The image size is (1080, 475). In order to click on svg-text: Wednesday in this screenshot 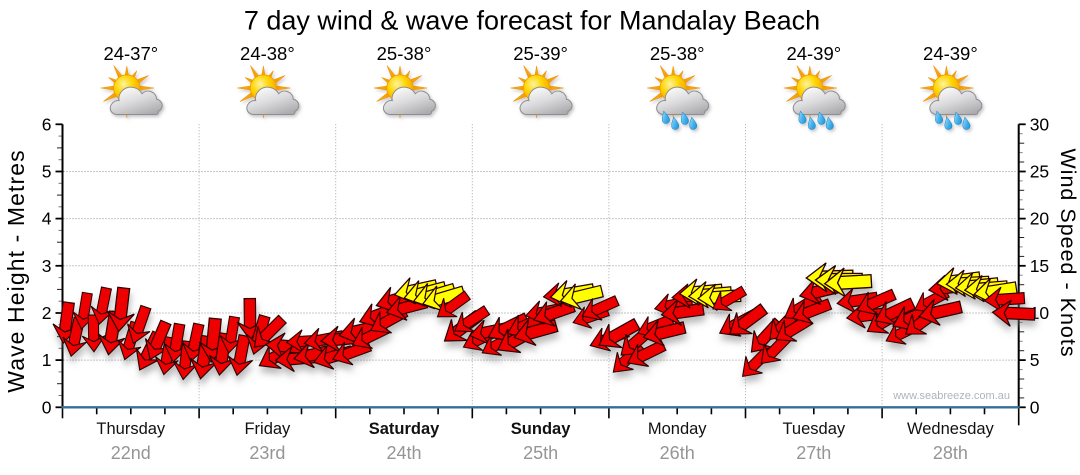, I will do `click(951, 429)`.